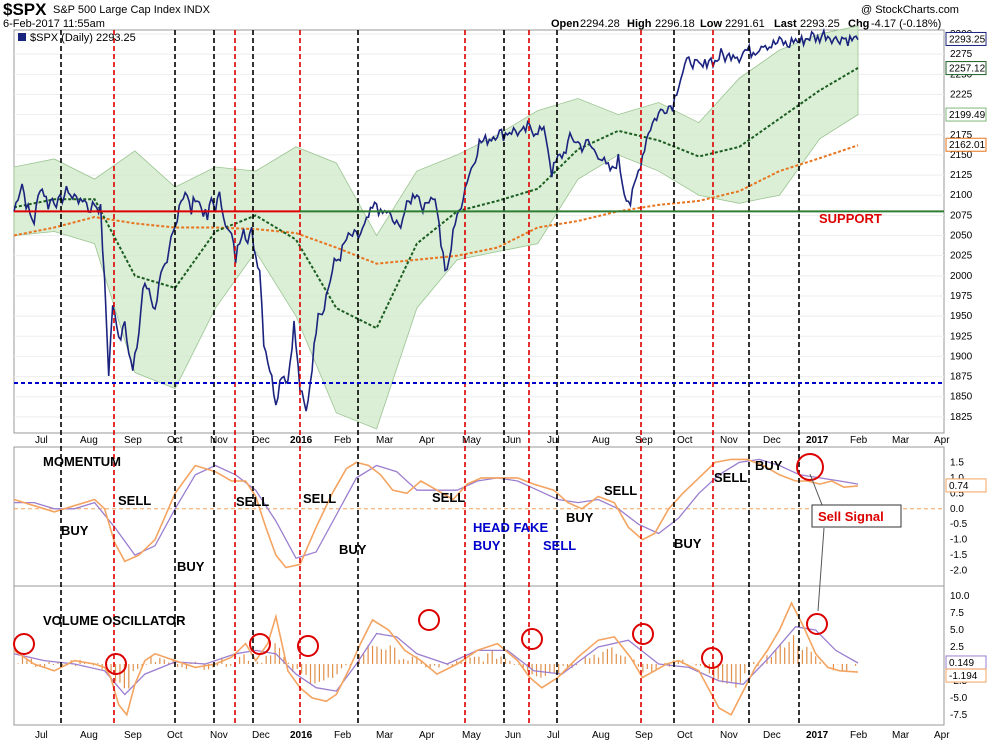 The image size is (990, 749). Describe the element at coordinates (961, 397) in the screenshot. I see `price-tick-label: 1850` at that location.